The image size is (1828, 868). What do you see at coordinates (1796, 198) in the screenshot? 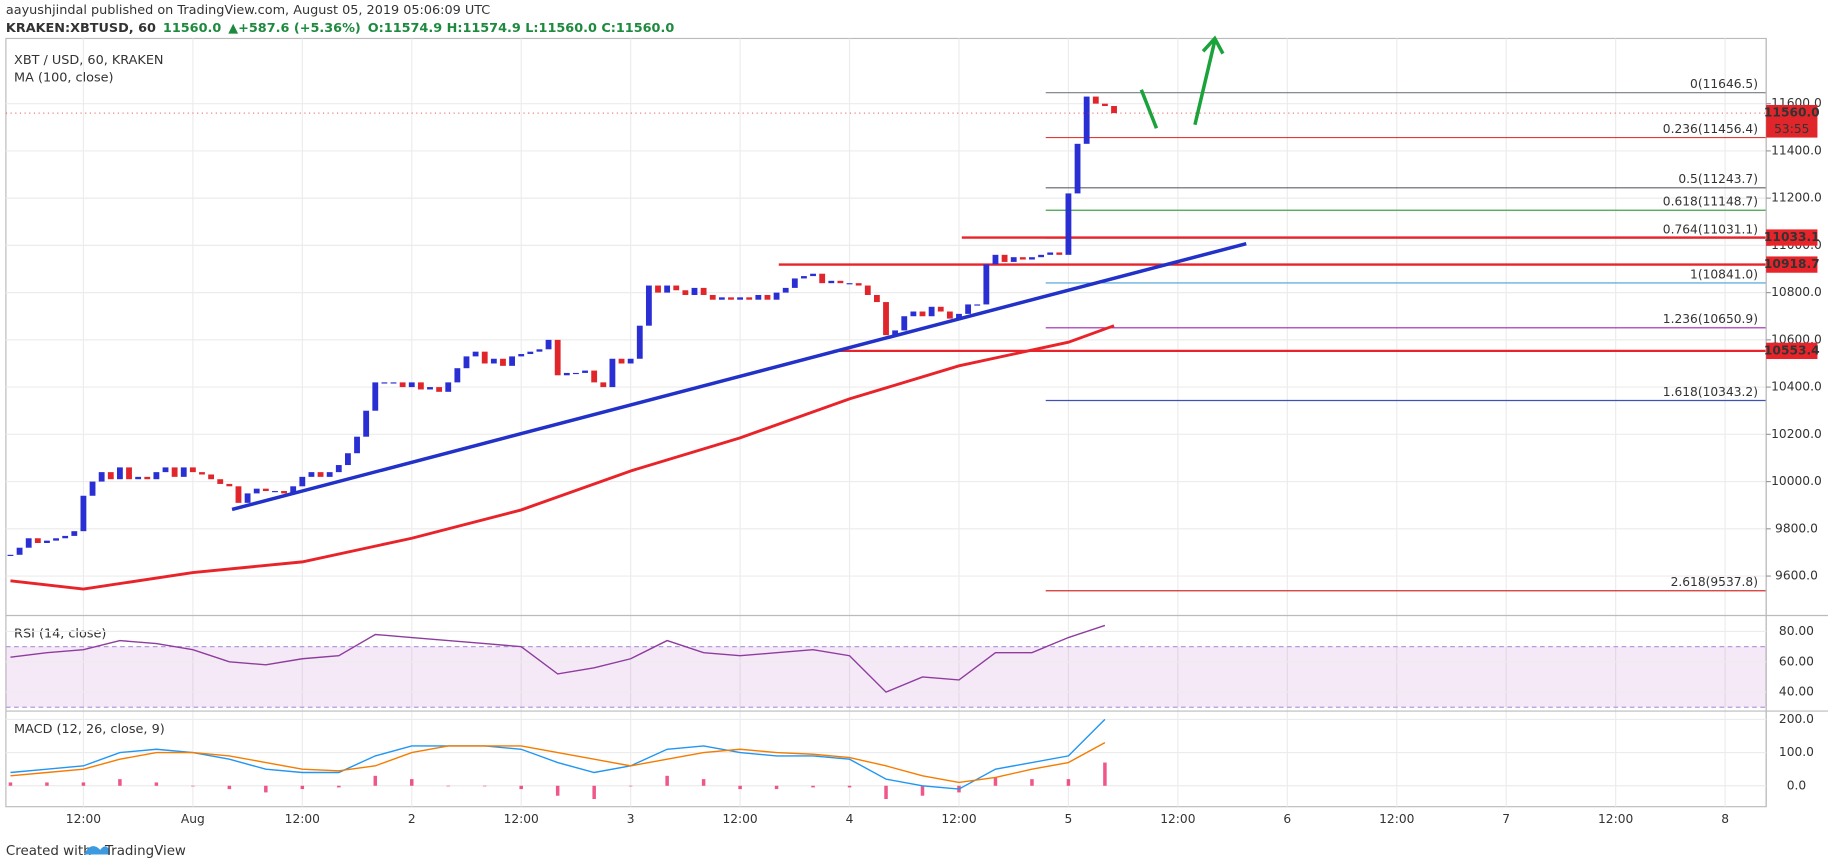
I see `y-tick-label: 11200.0` at bounding box center [1796, 198].